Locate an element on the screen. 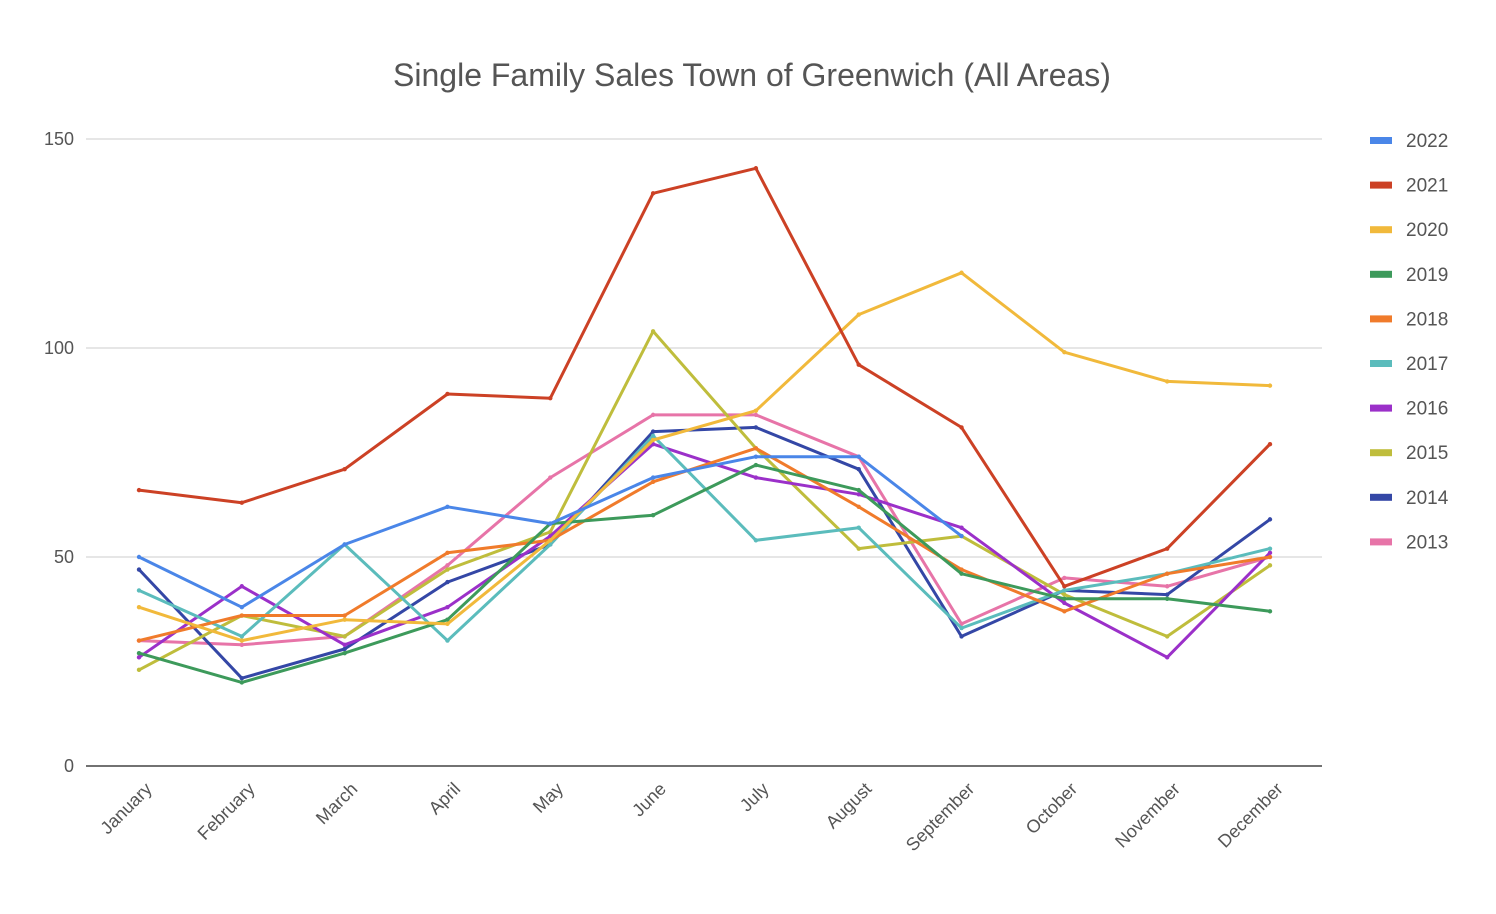 The height and width of the screenshot is (914, 1496). point-2021-may is located at coordinates (550, 398).